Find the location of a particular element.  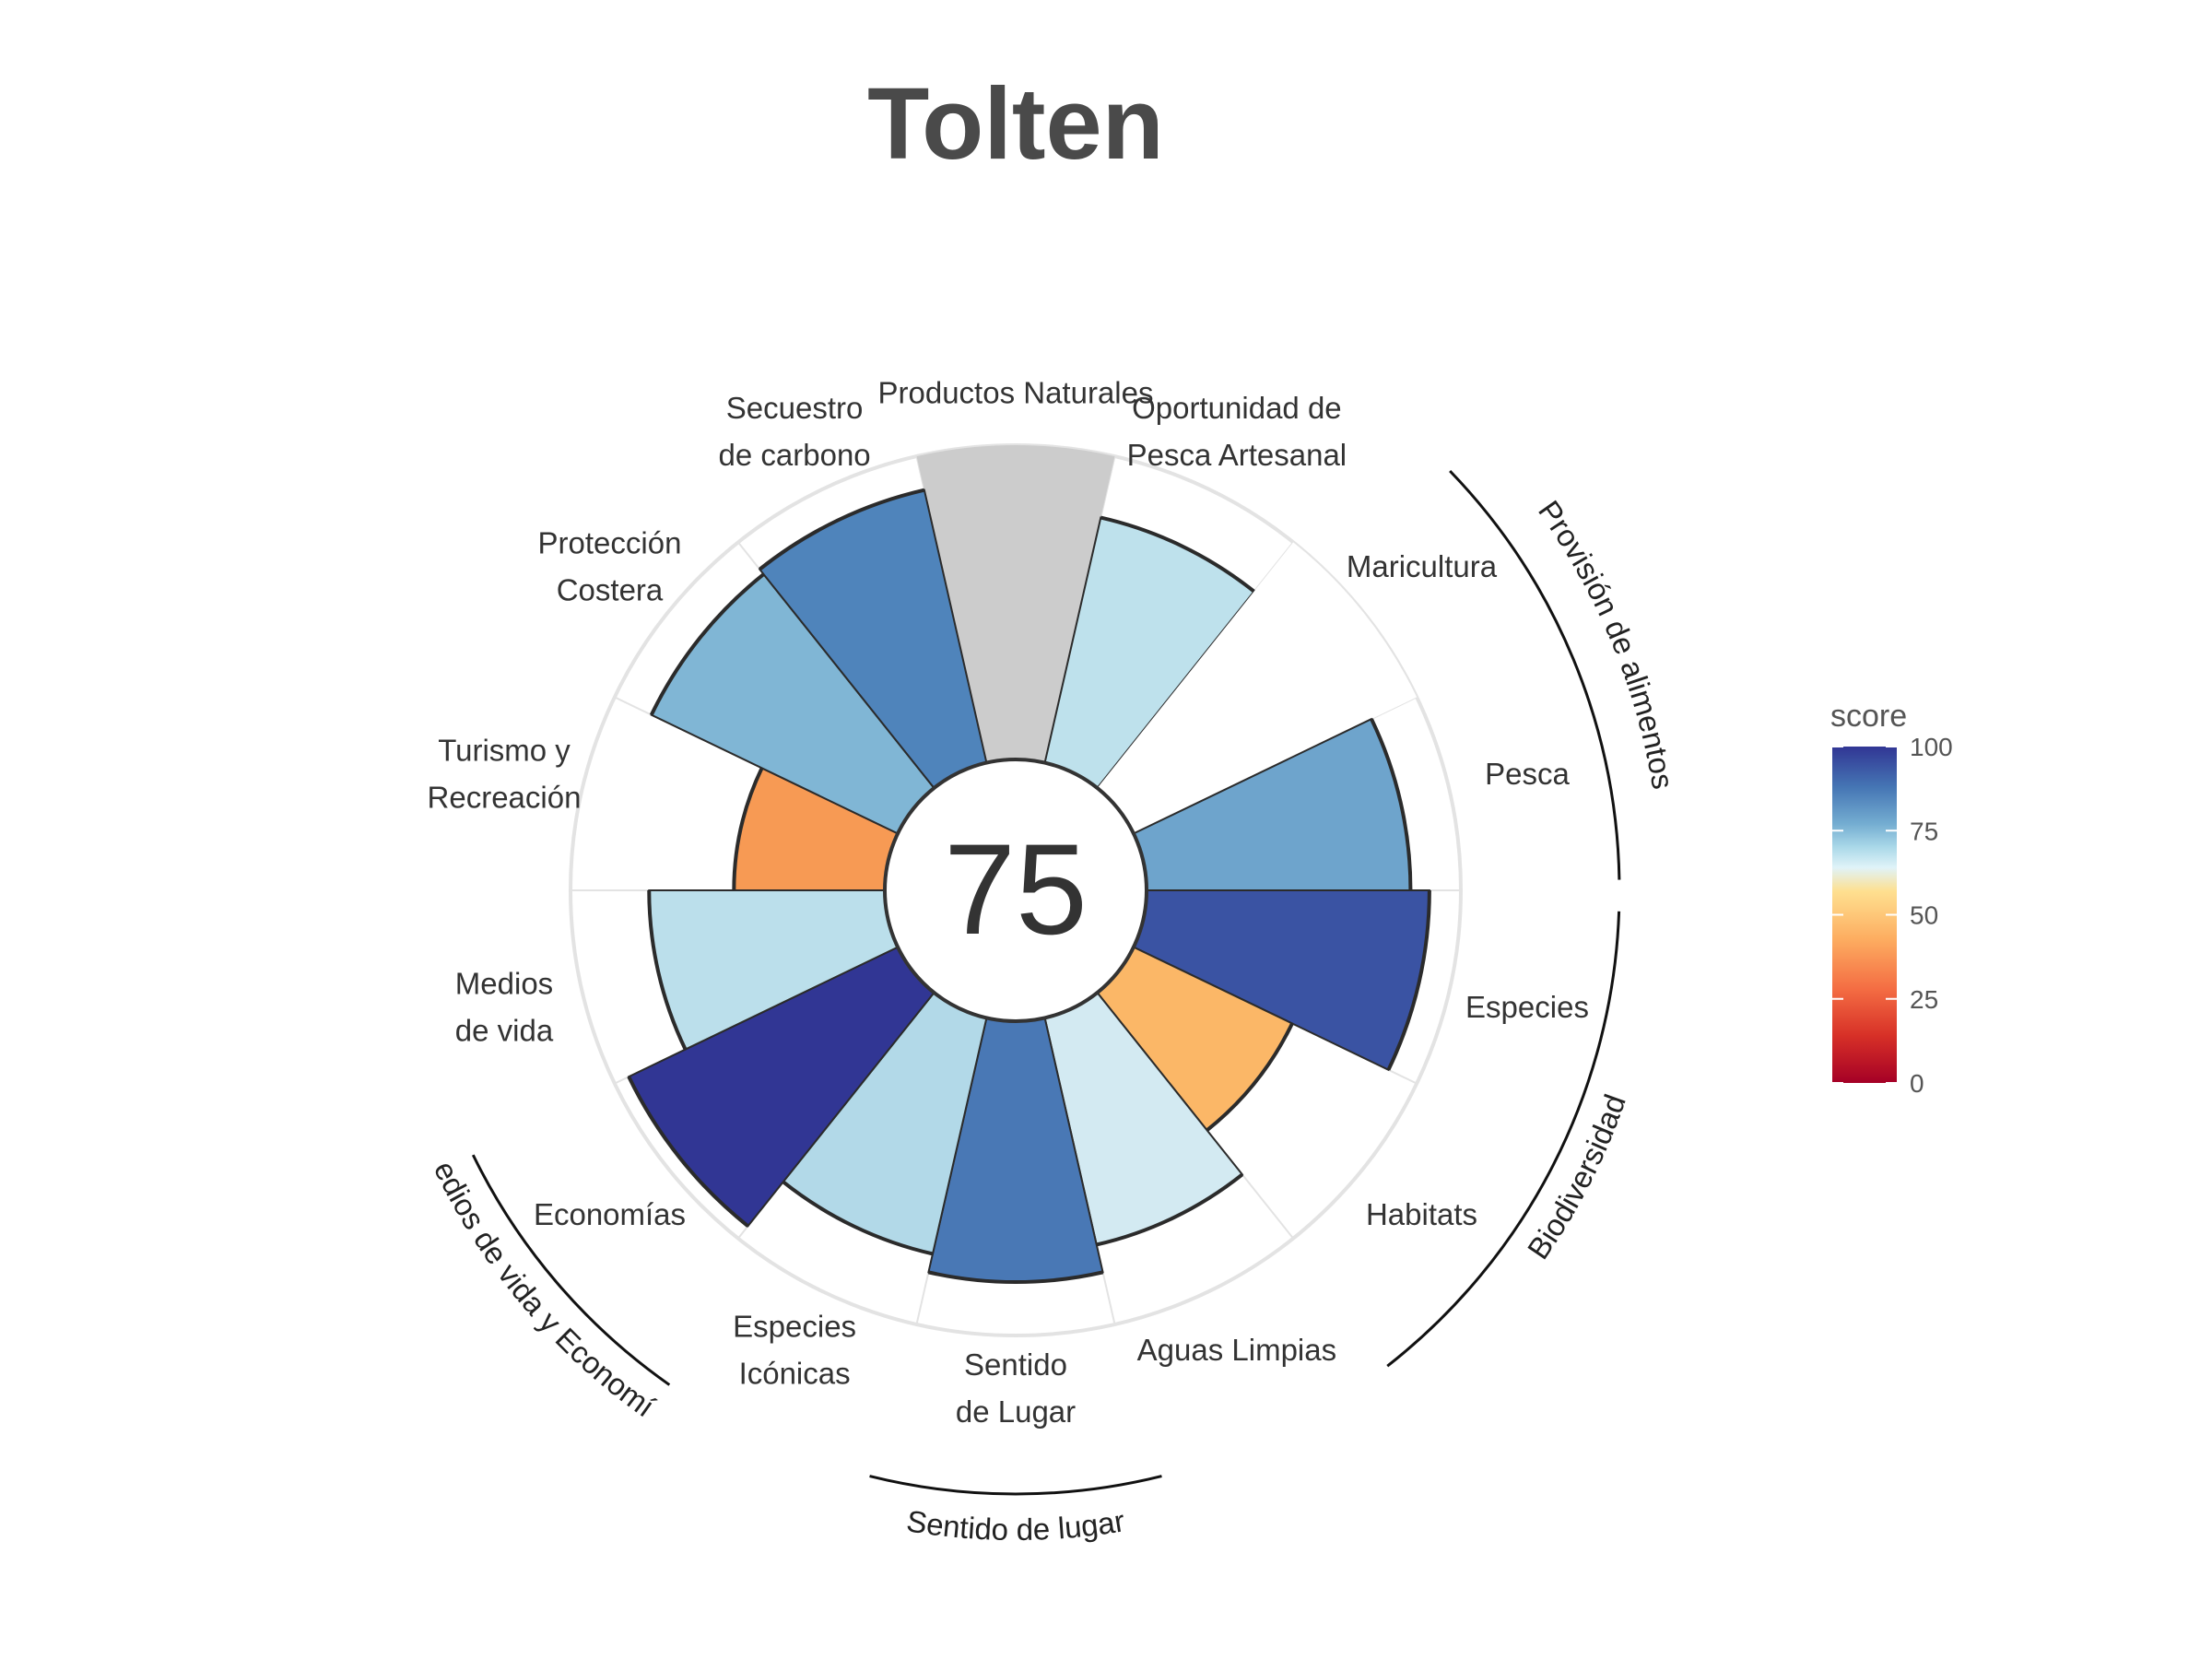

center-circle is located at coordinates (1015, 890).